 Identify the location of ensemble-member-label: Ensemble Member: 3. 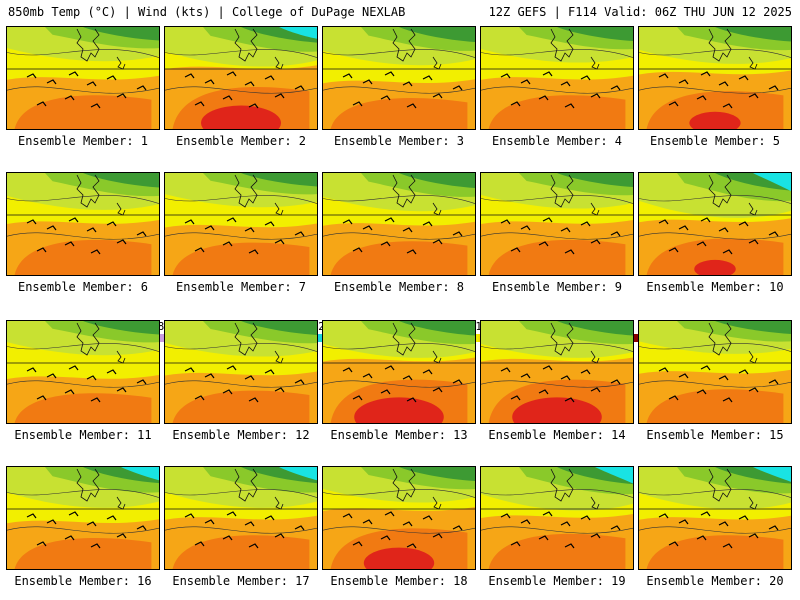
(399, 141).